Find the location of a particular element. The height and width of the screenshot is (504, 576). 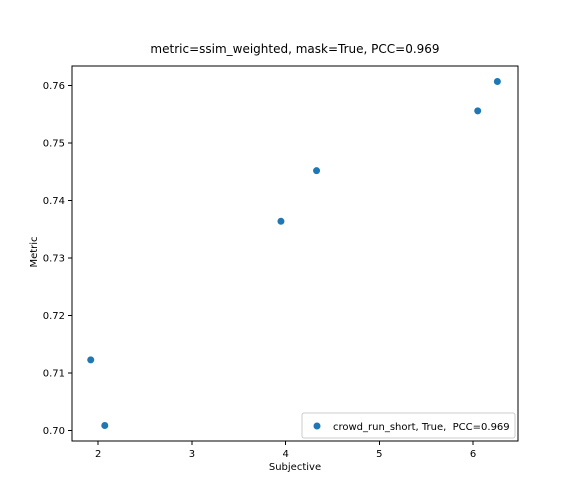

y-tick-label: 0.71 is located at coordinates (54, 374).